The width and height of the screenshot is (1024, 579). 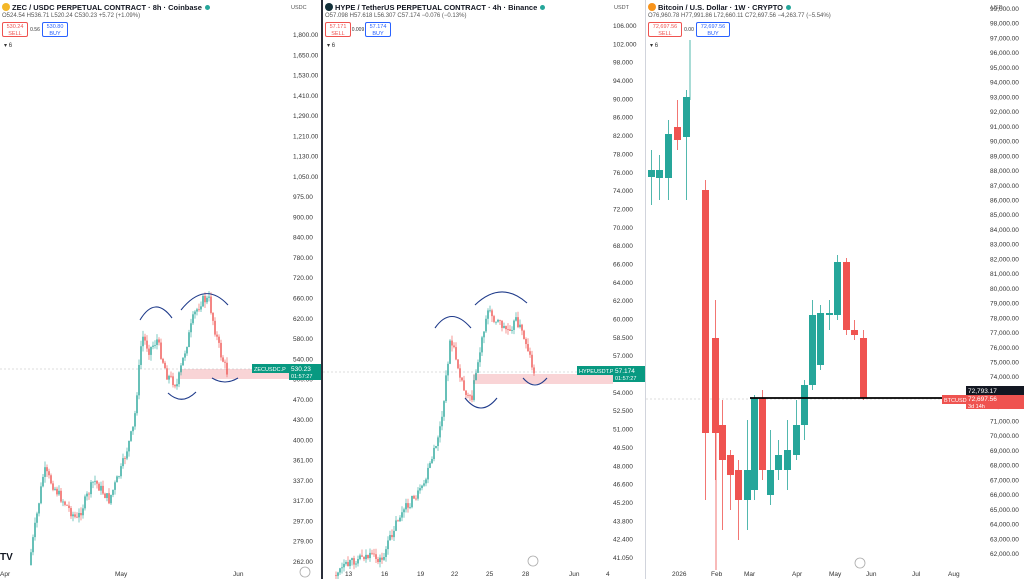 What do you see at coordinates (997, 8) in the screenshot?
I see `currency-label: USD` at bounding box center [997, 8].